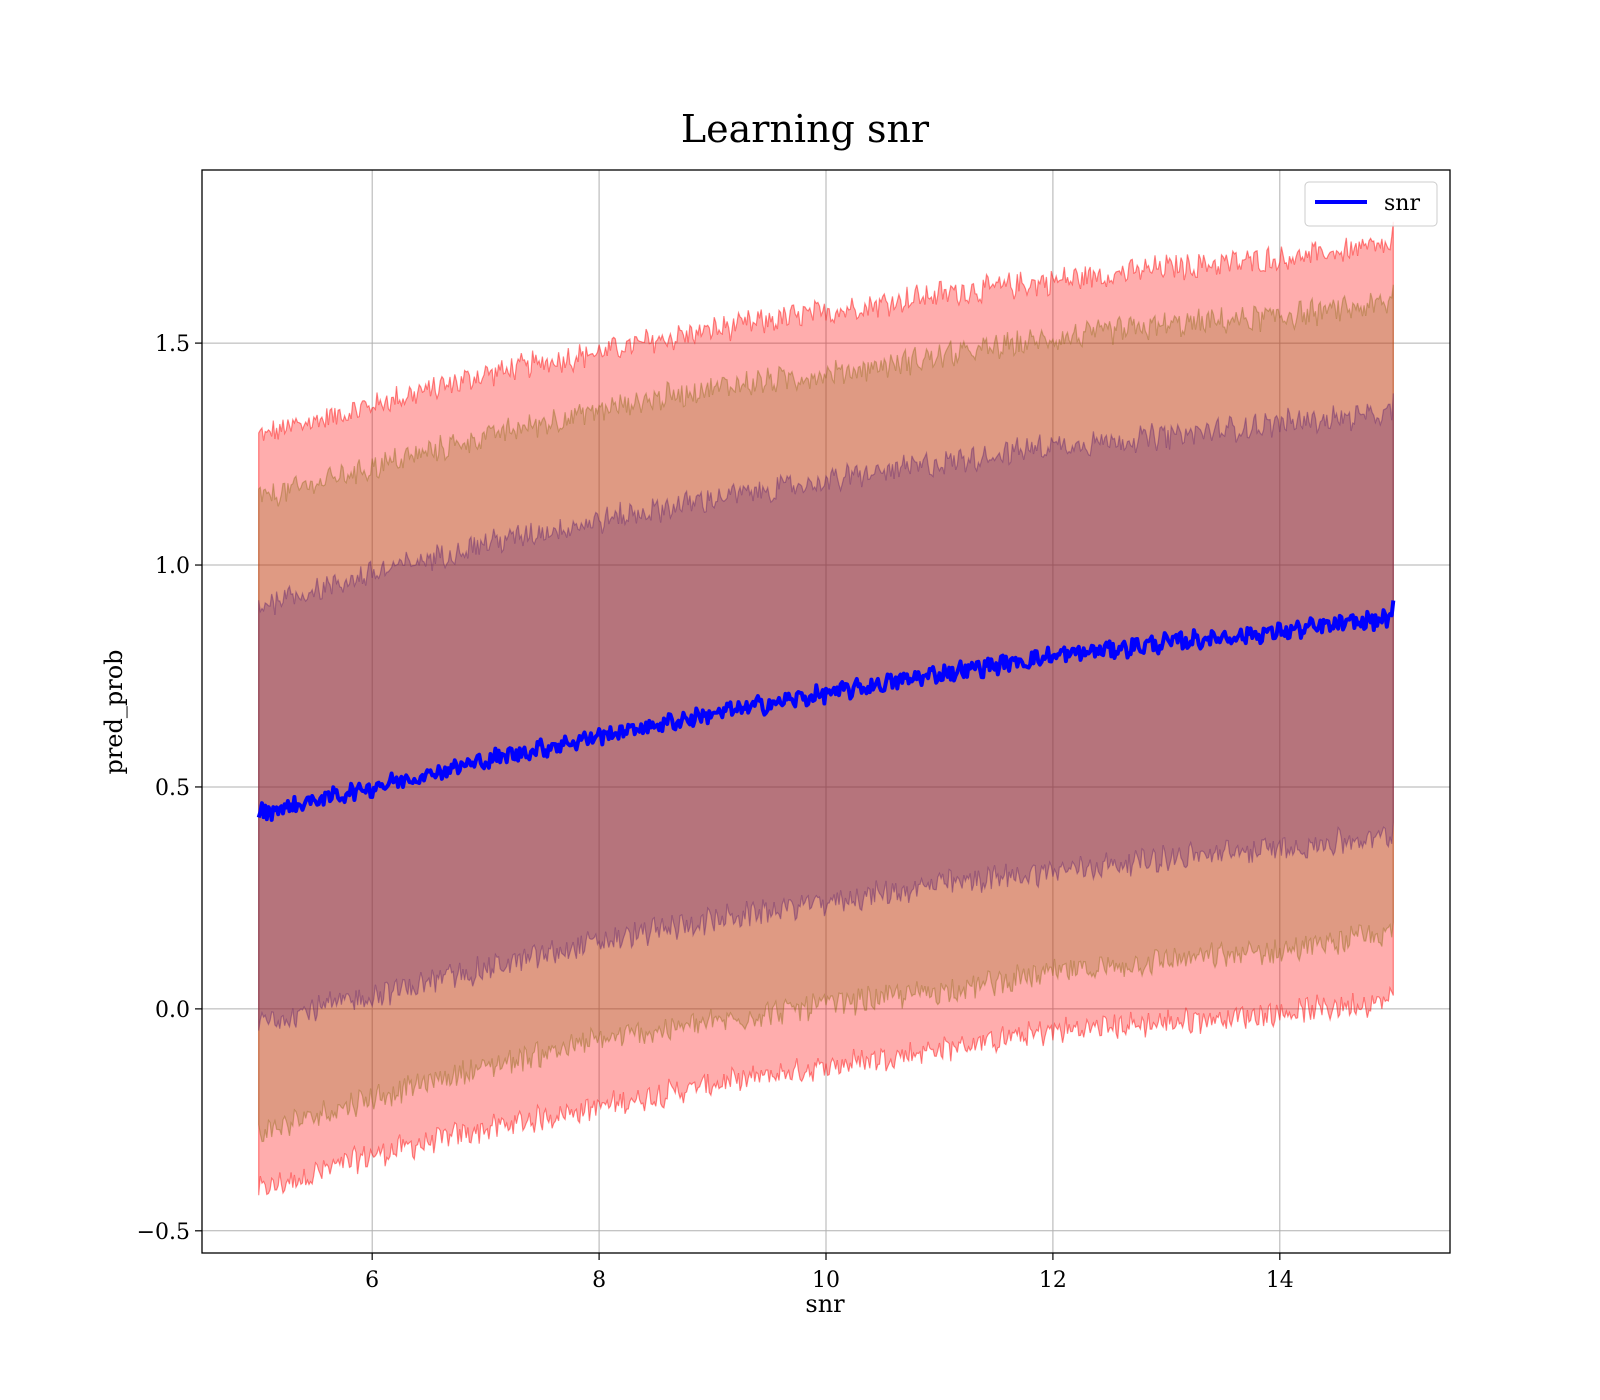 Image resolution: width=1600 pixels, height=1400 pixels. I want to click on x-tick-label: 12, so click(1053, 1280).